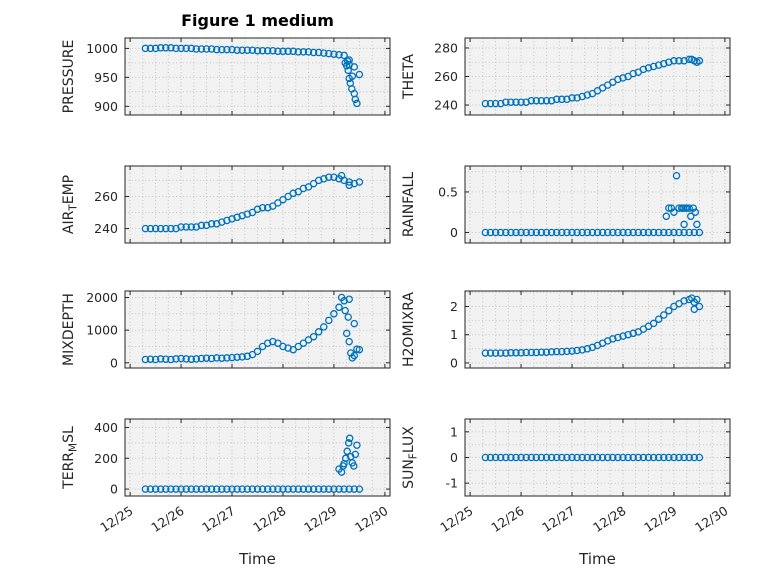 This screenshot has height=583, width=778. What do you see at coordinates (69, 329) in the screenshot?
I see `y-axis-label: MIXDEPTH` at bounding box center [69, 329].